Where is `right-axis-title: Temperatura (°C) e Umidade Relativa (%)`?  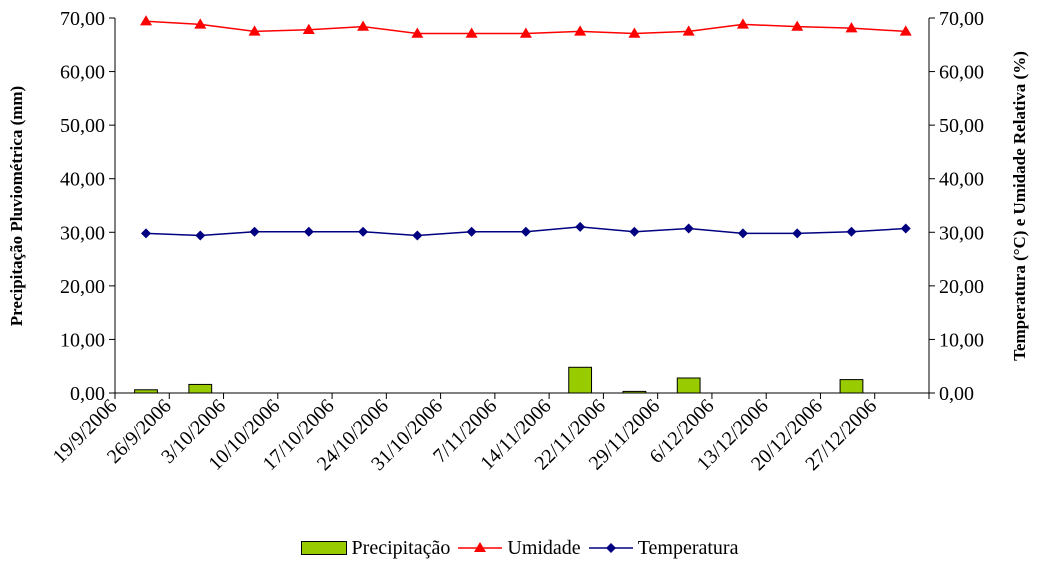 right-axis-title: Temperatura (°C) e Umidade Relativa (%) is located at coordinates (1019, 206).